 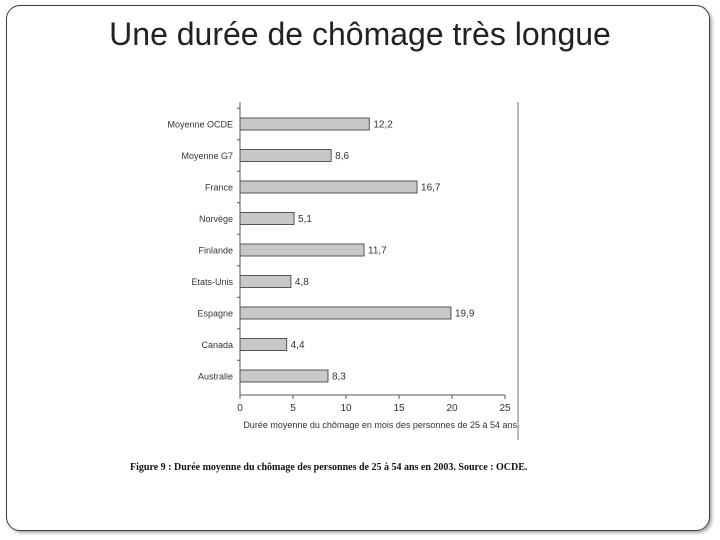 I want to click on category-label: Etats-Unis, so click(x=212, y=282).